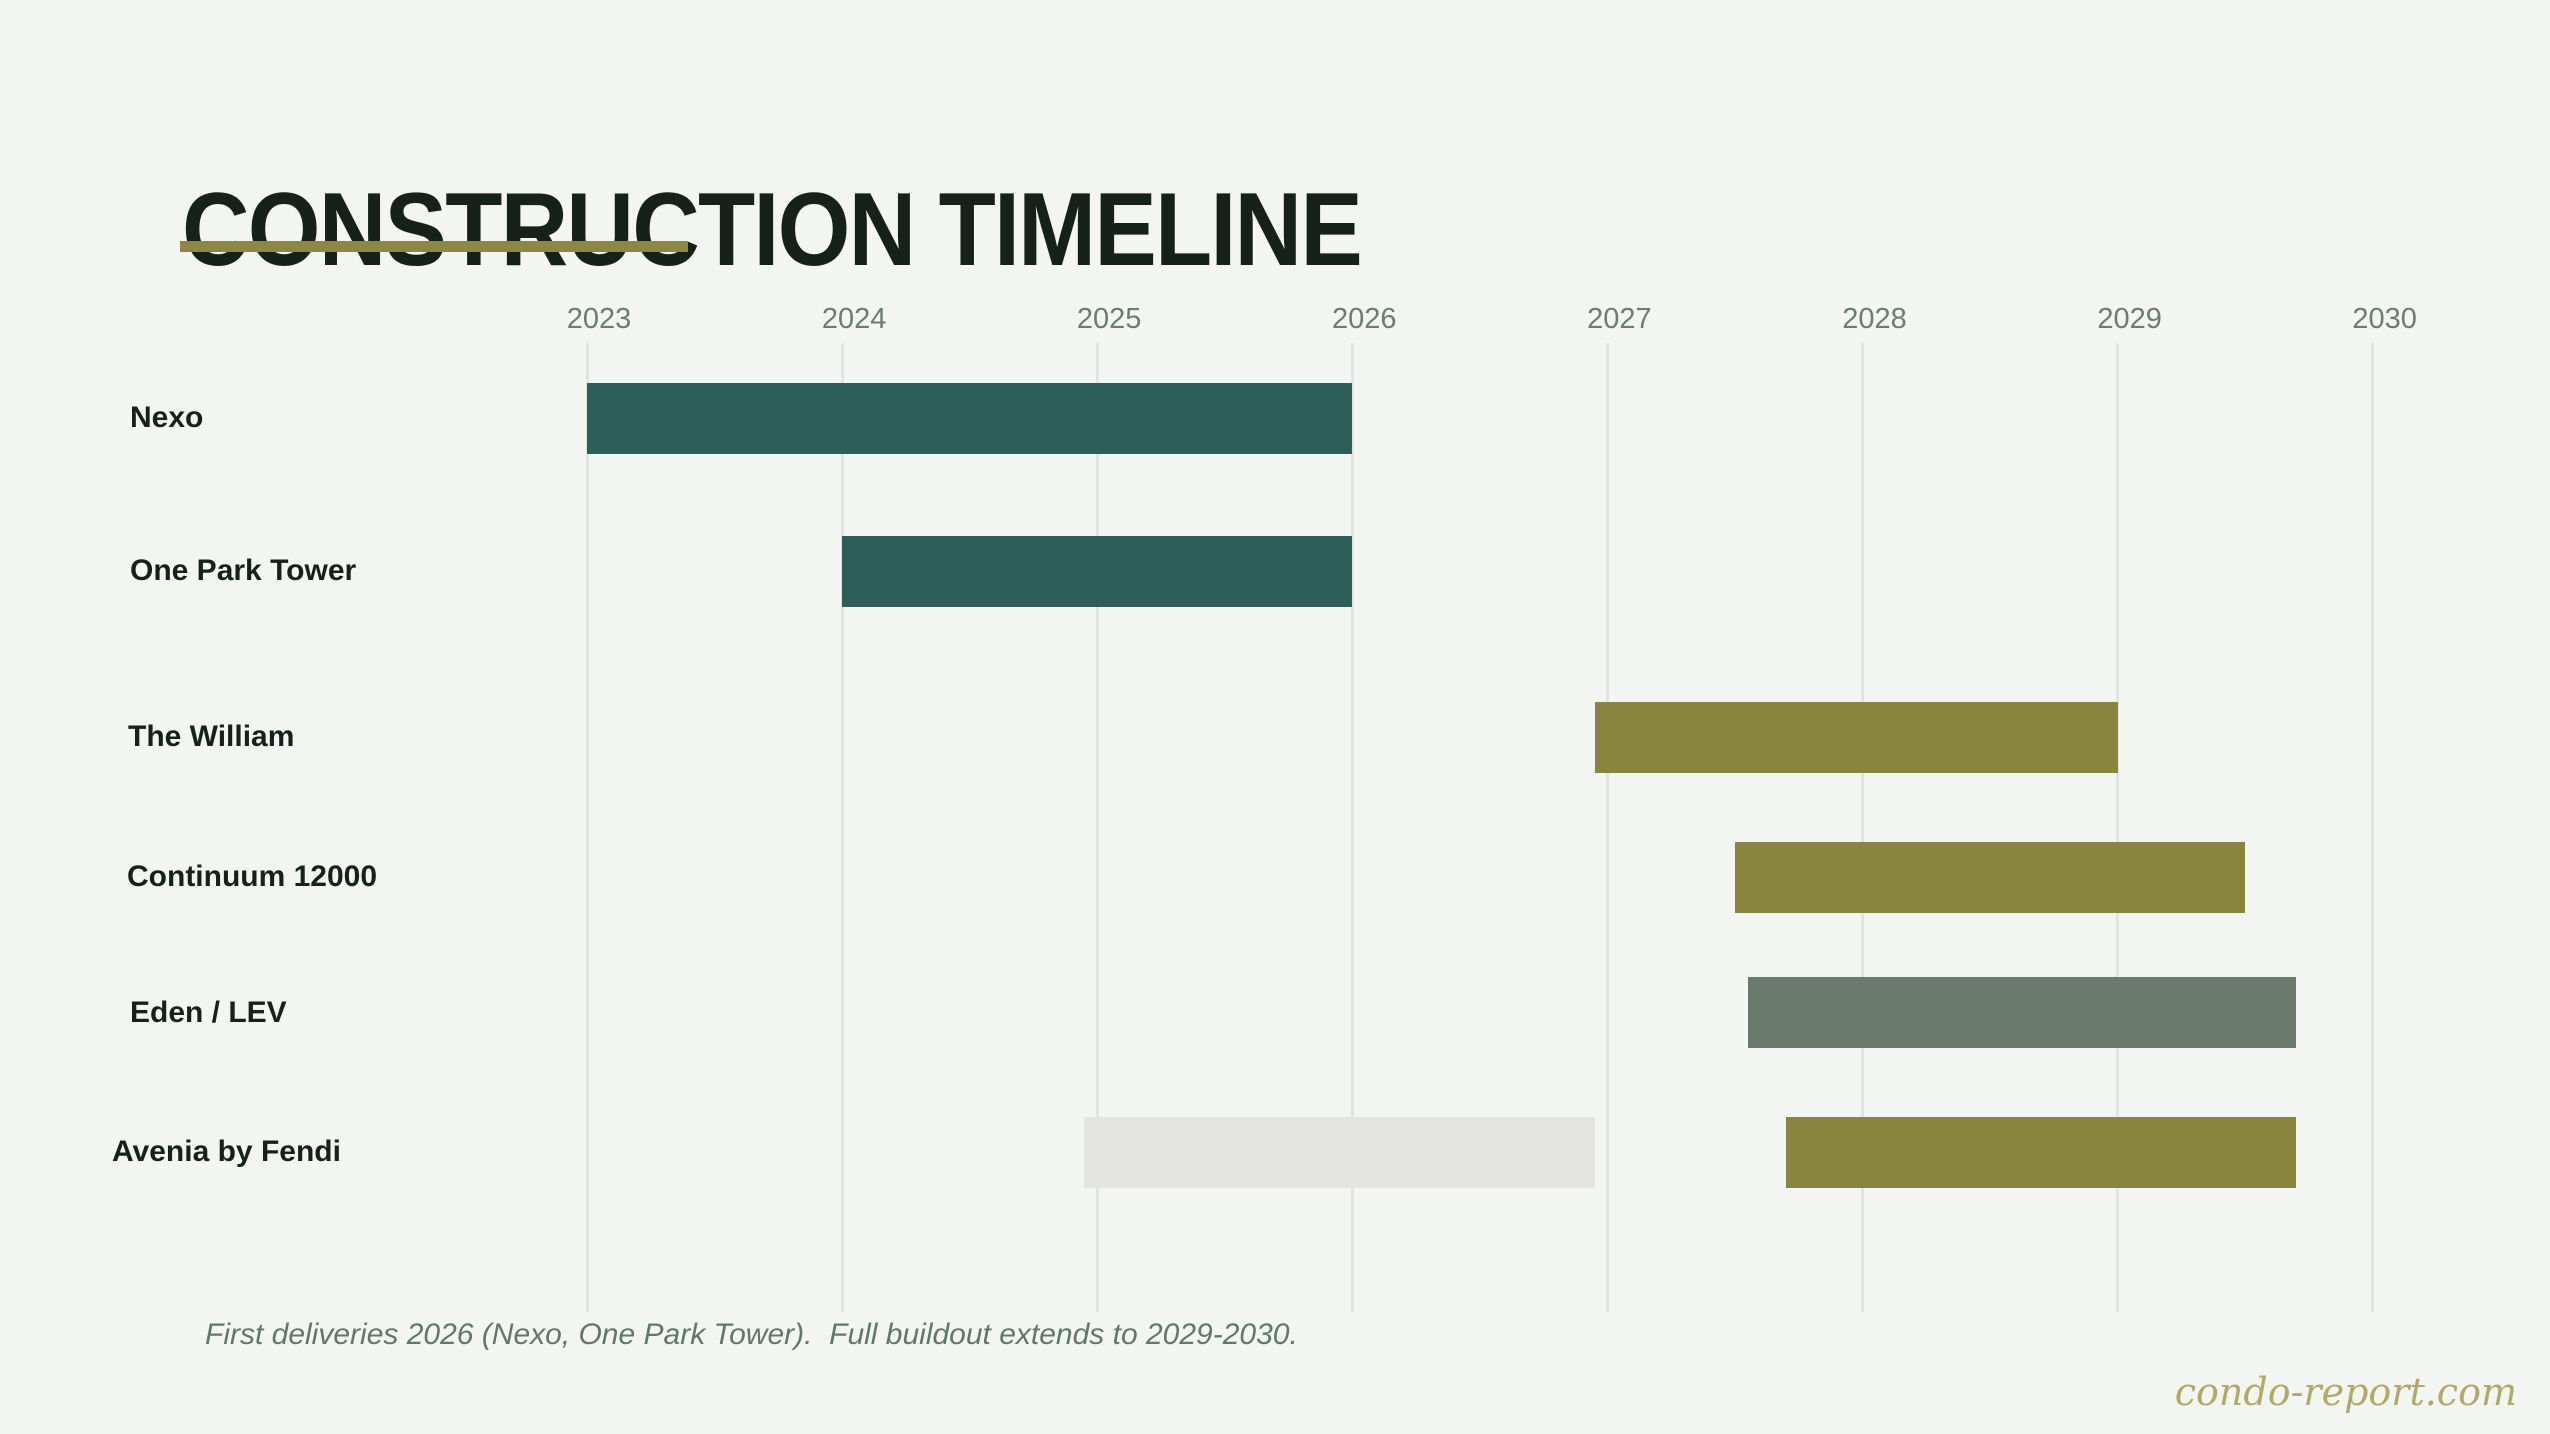 The image size is (2550, 1434). I want to click on axis-gridline-2029, so click(2118, 827).